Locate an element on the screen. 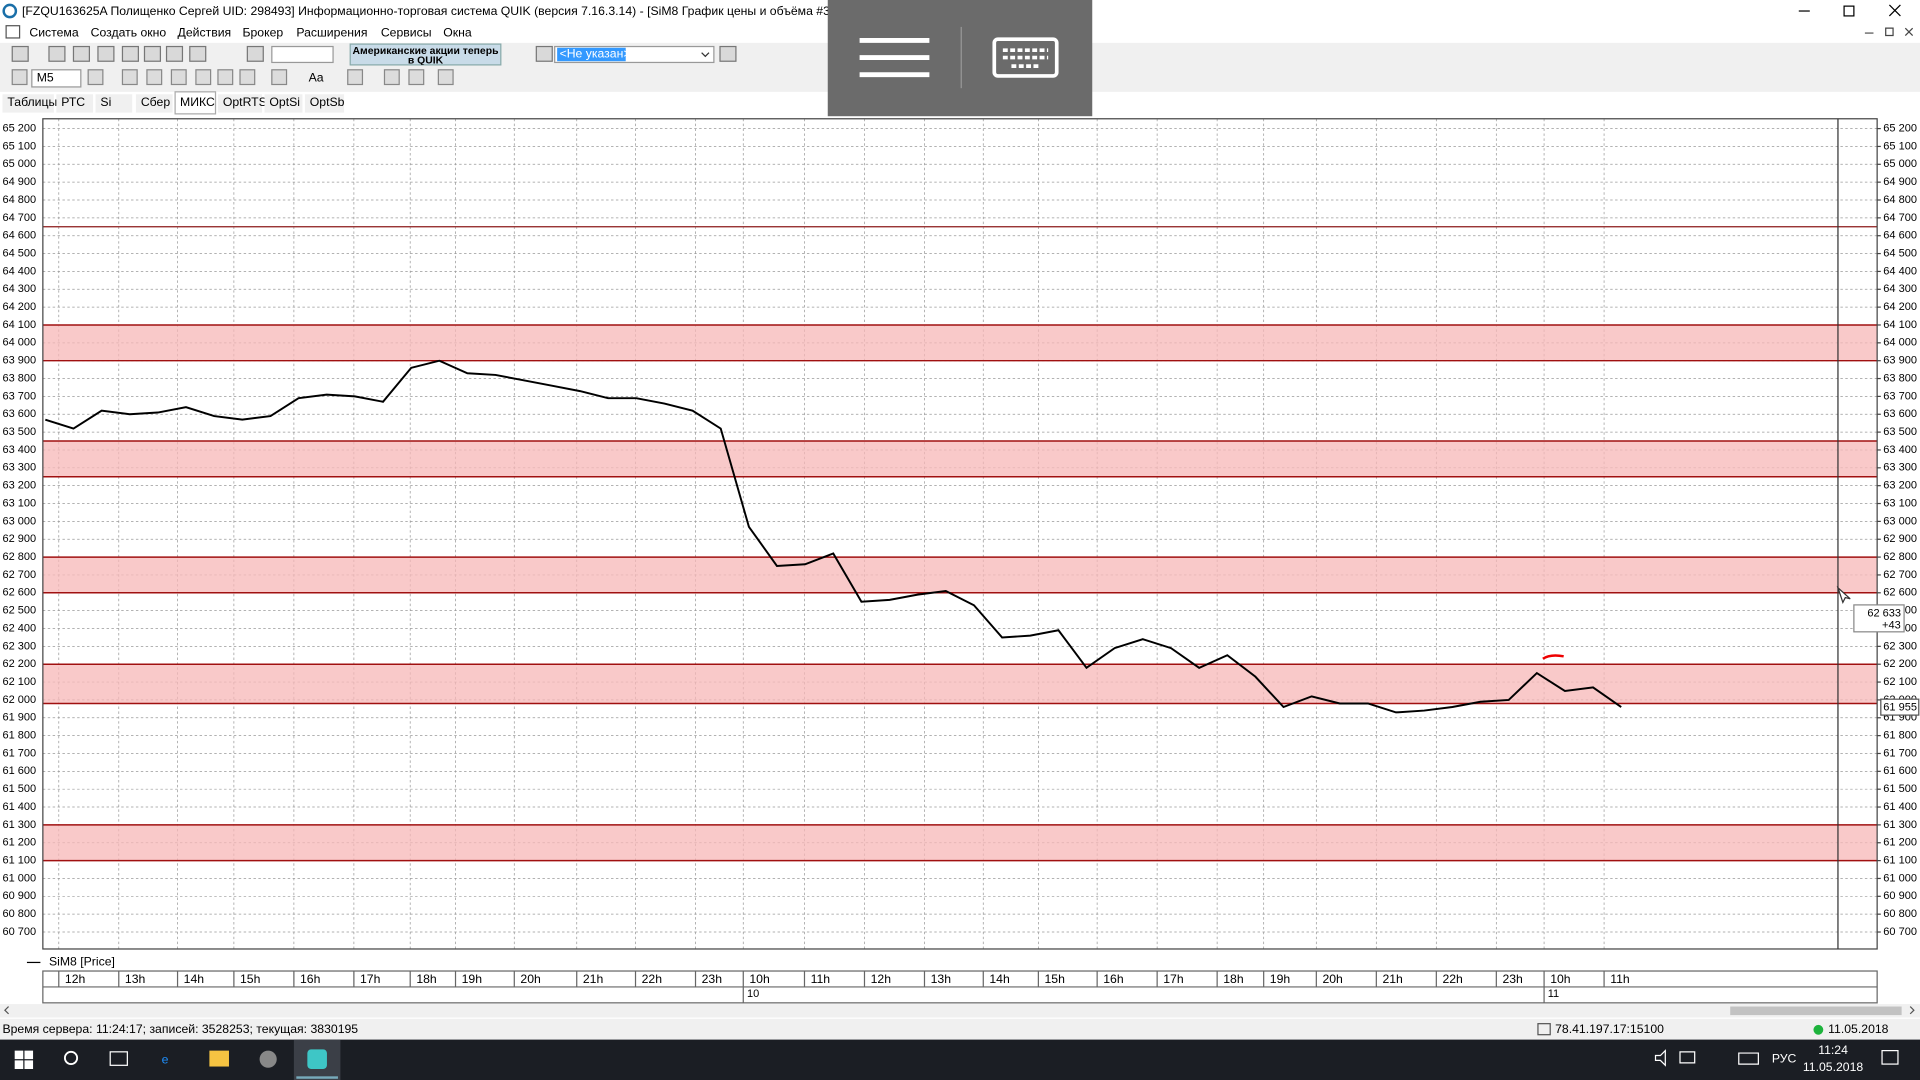 The width and height of the screenshot is (1920, 1080). legend-label: SiM8 [Price] is located at coordinates (82, 962).